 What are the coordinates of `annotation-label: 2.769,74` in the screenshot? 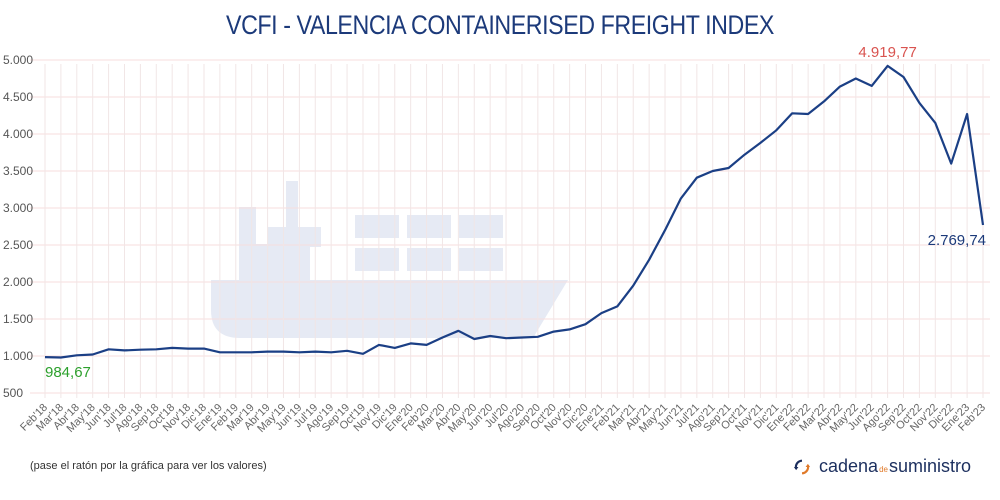 It's located at (957, 240).